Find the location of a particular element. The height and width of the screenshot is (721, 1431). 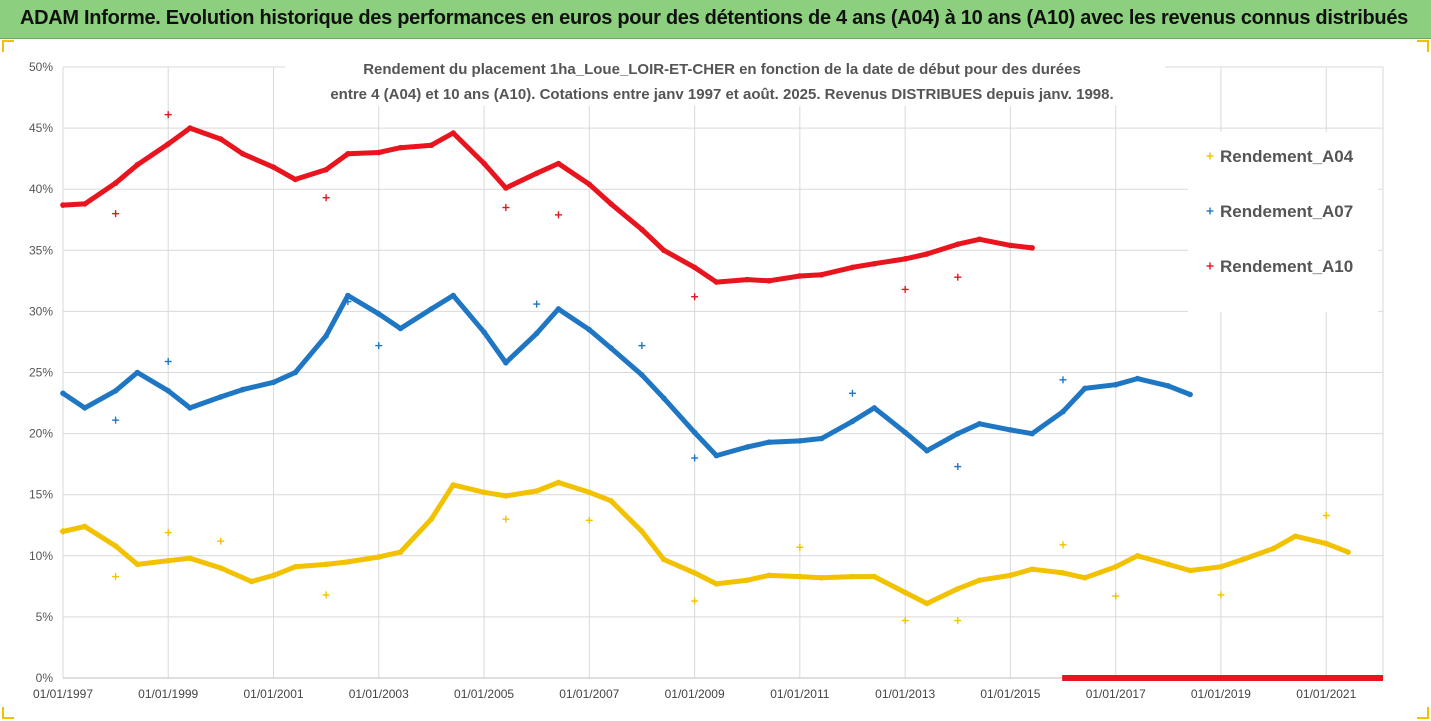

legend-label: Rendement_A04 is located at coordinates (1287, 156).